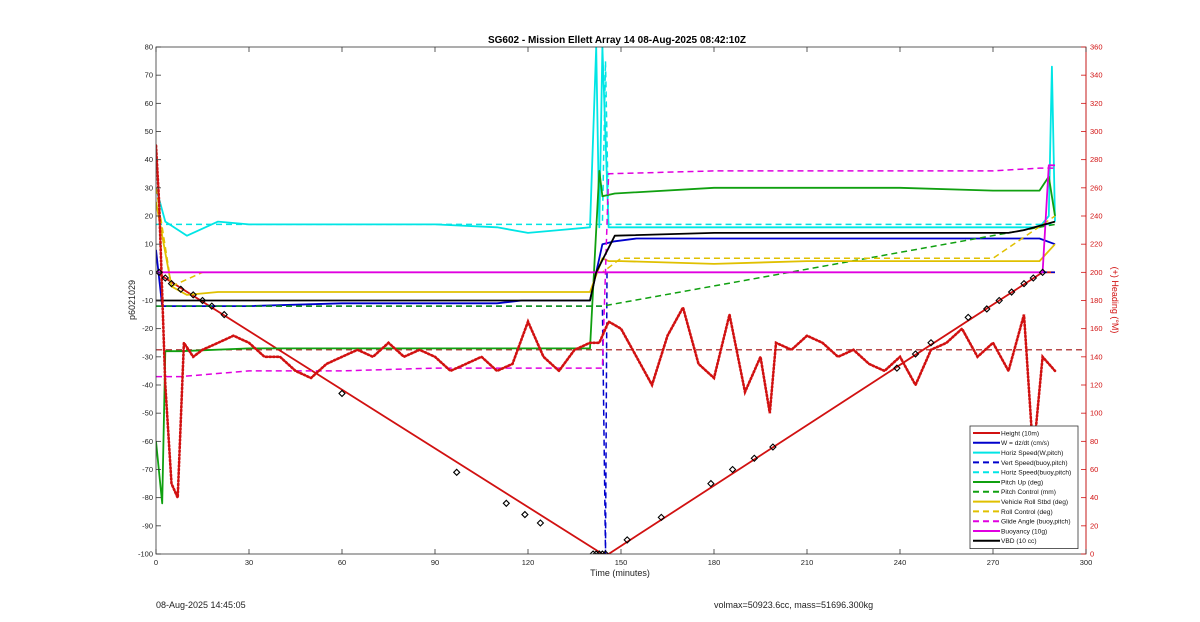 The image size is (1200, 622). I want to click on y2-tick-label: 80, so click(1094, 441).